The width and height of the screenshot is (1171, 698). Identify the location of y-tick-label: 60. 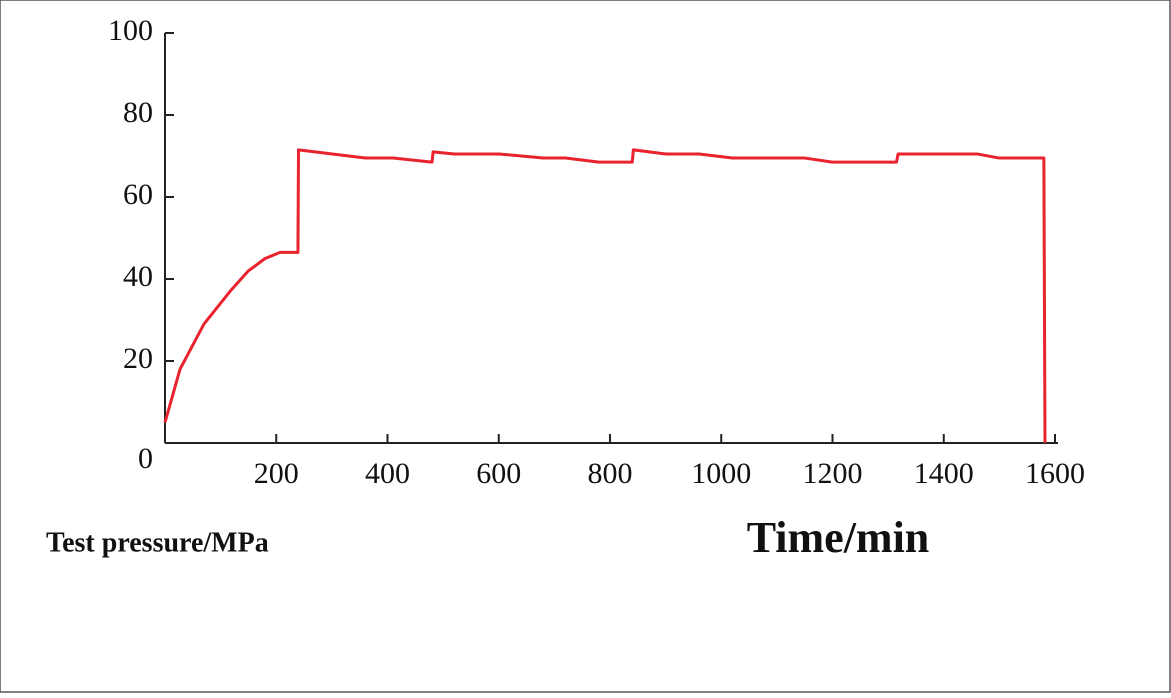
(138, 194).